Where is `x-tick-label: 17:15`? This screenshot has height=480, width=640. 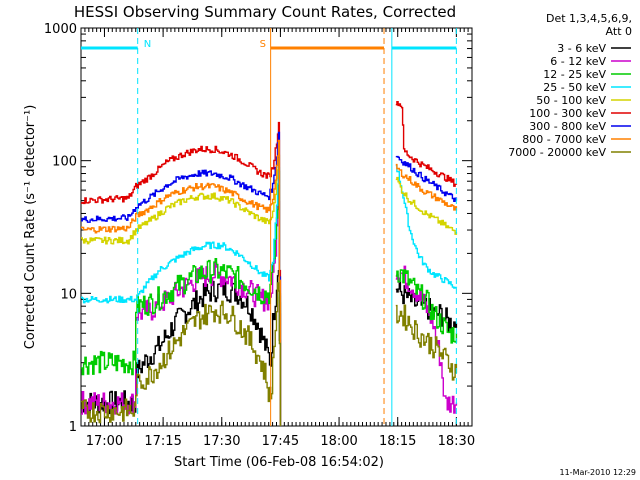 x-tick-label: 17:15 is located at coordinates (162, 441).